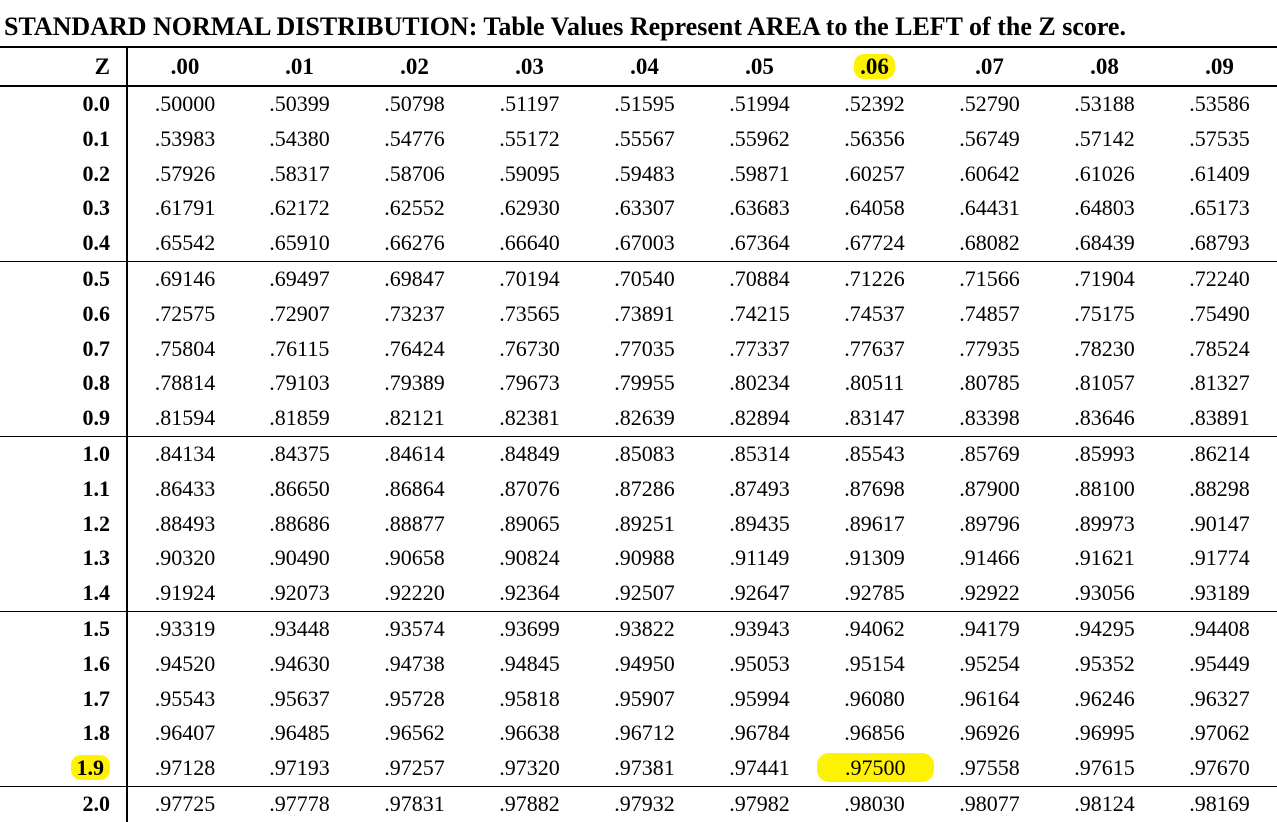 This screenshot has height=822, width=1277. What do you see at coordinates (64, 489) in the screenshot?
I see `z-value-cell: 1.1` at bounding box center [64, 489].